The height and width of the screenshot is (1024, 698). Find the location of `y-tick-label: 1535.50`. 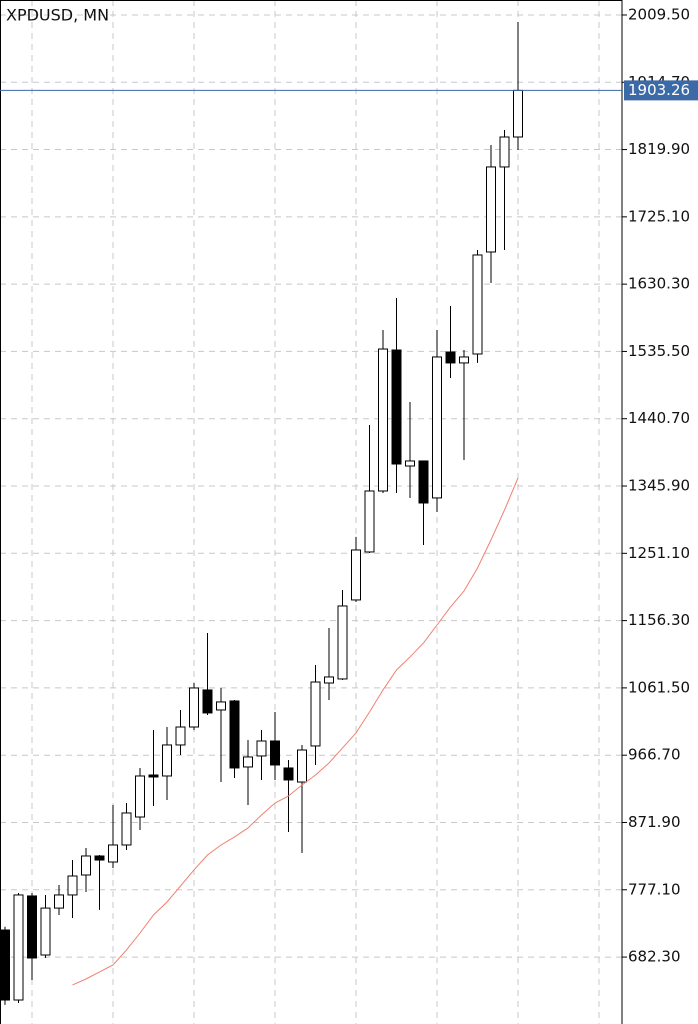

y-tick-label: 1535.50 is located at coordinates (659, 351).